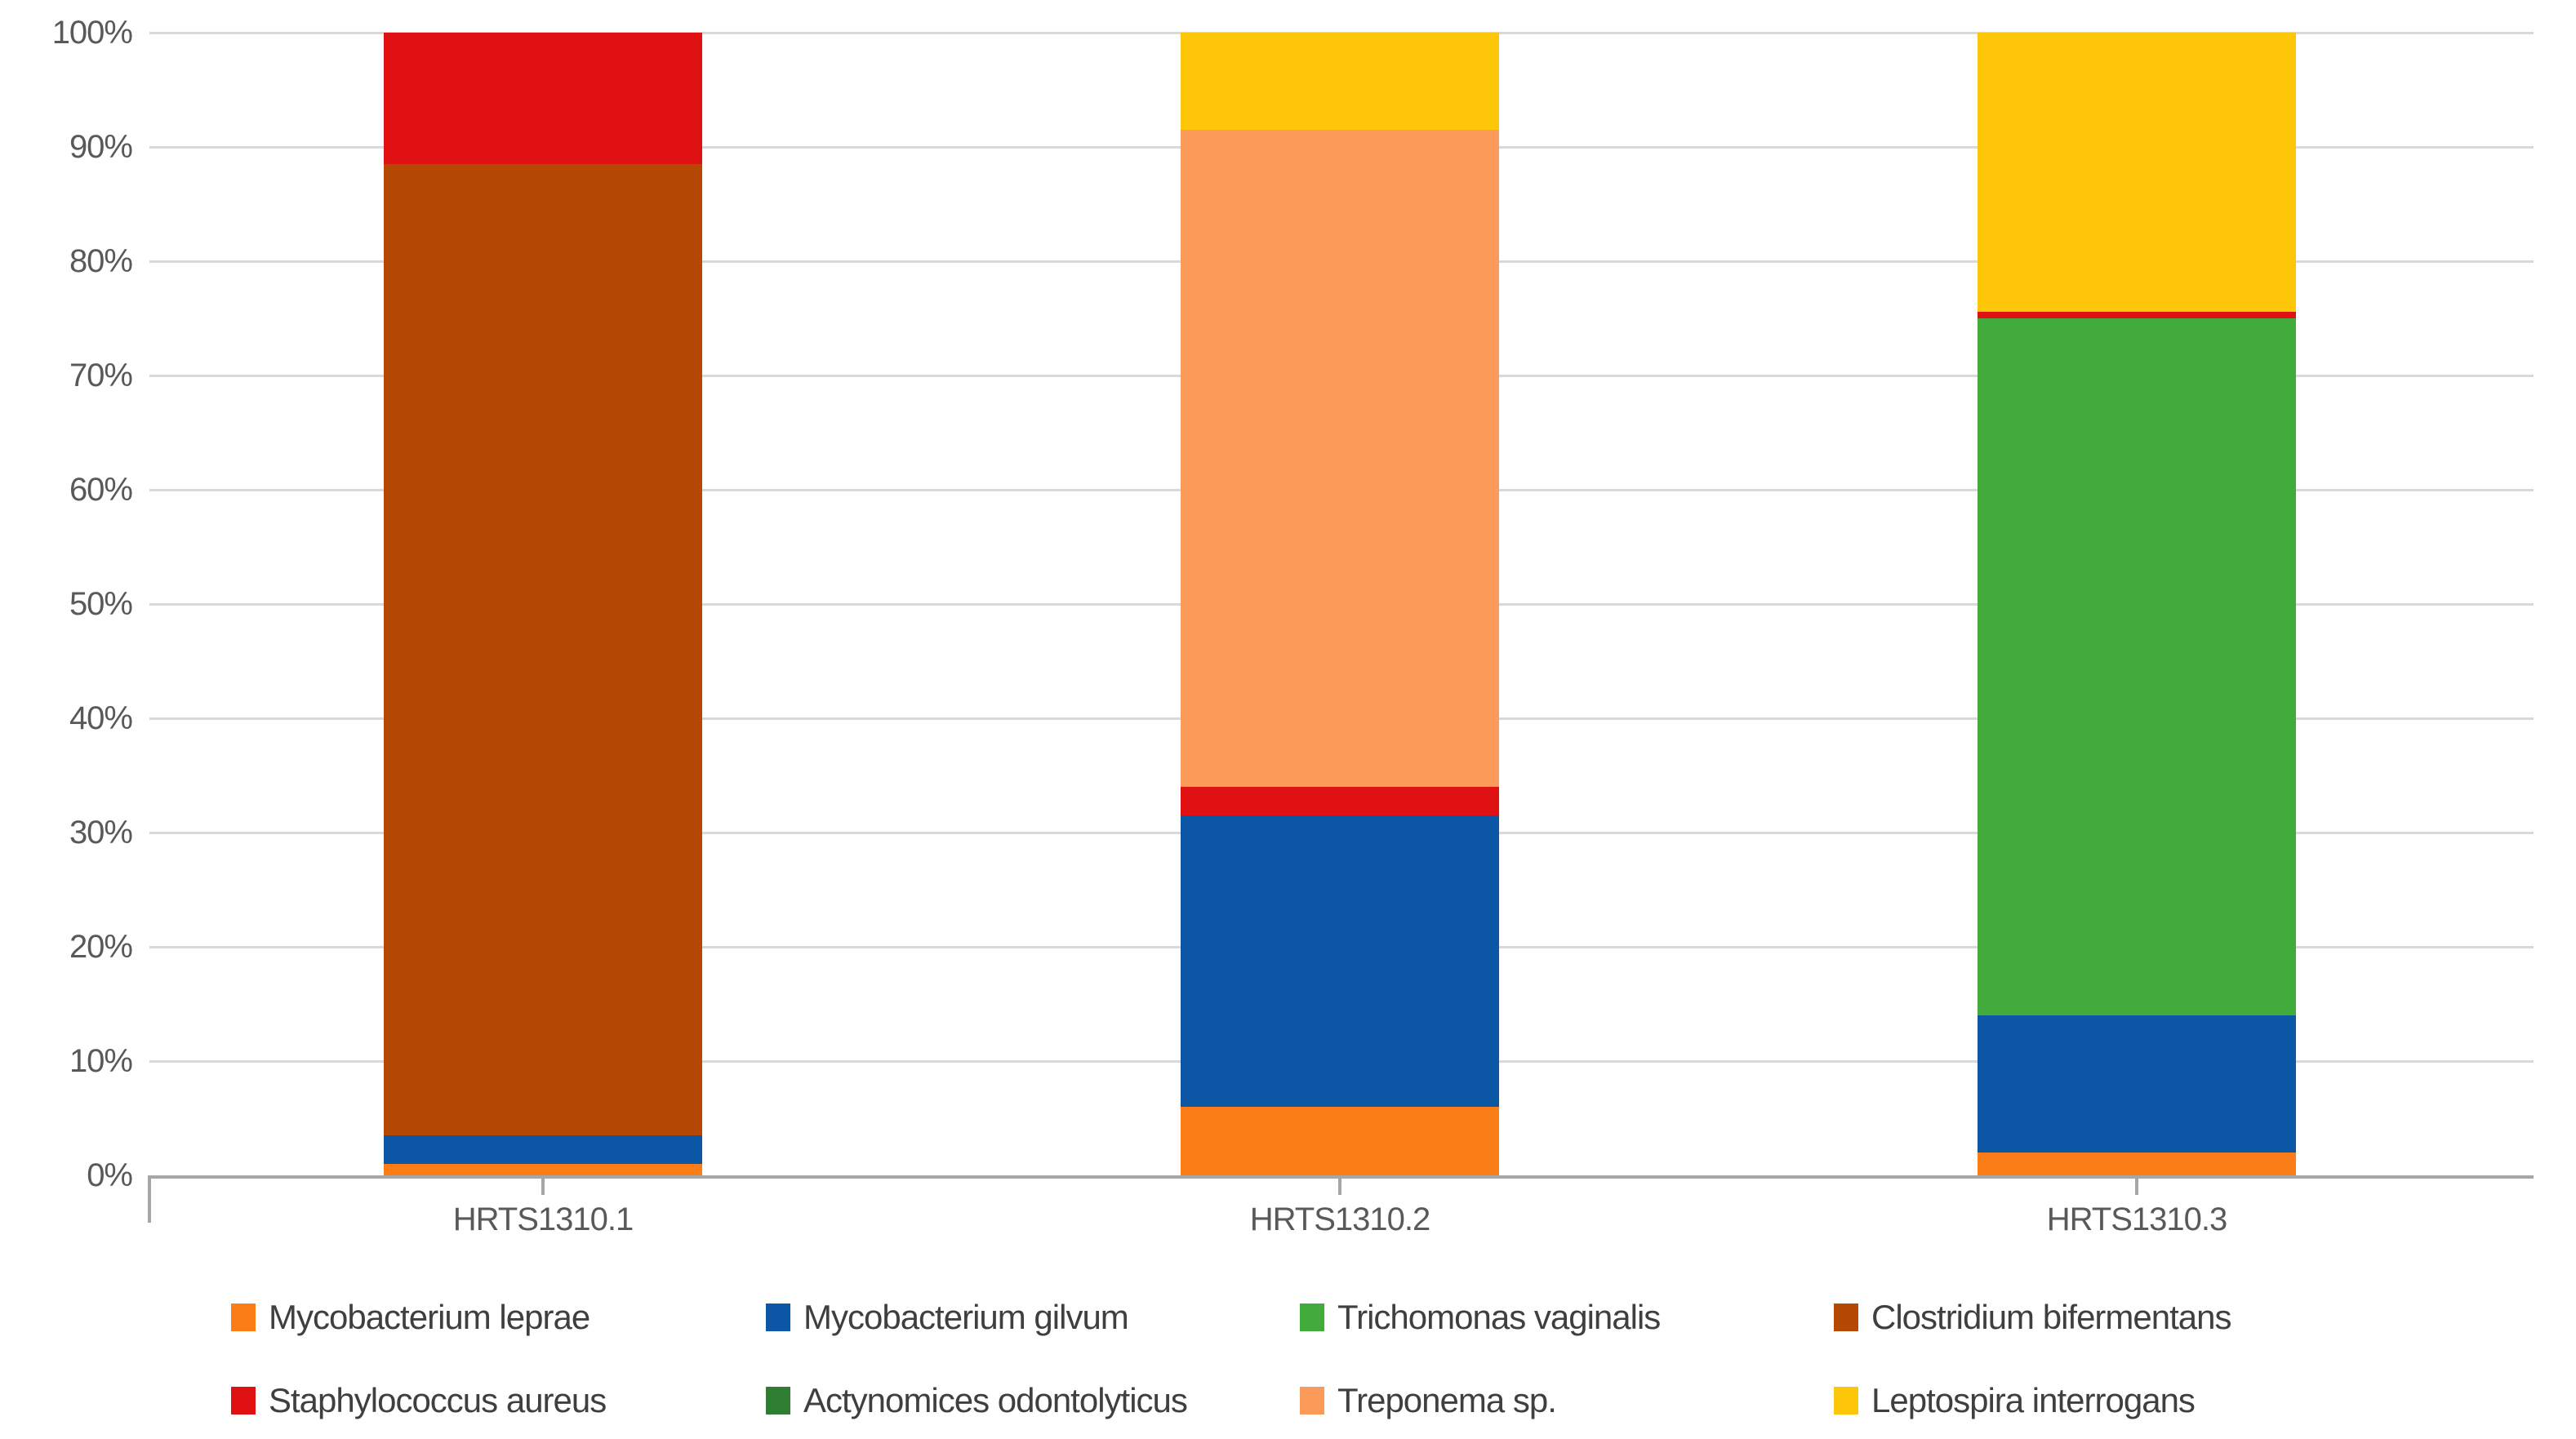 The height and width of the screenshot is (1439, 2576). What do you see at coordinates (1340, 1219) in the screenshot?
I see `x-axis-category-label: HRTS1310.2` at bounding box center [1340, 1219].